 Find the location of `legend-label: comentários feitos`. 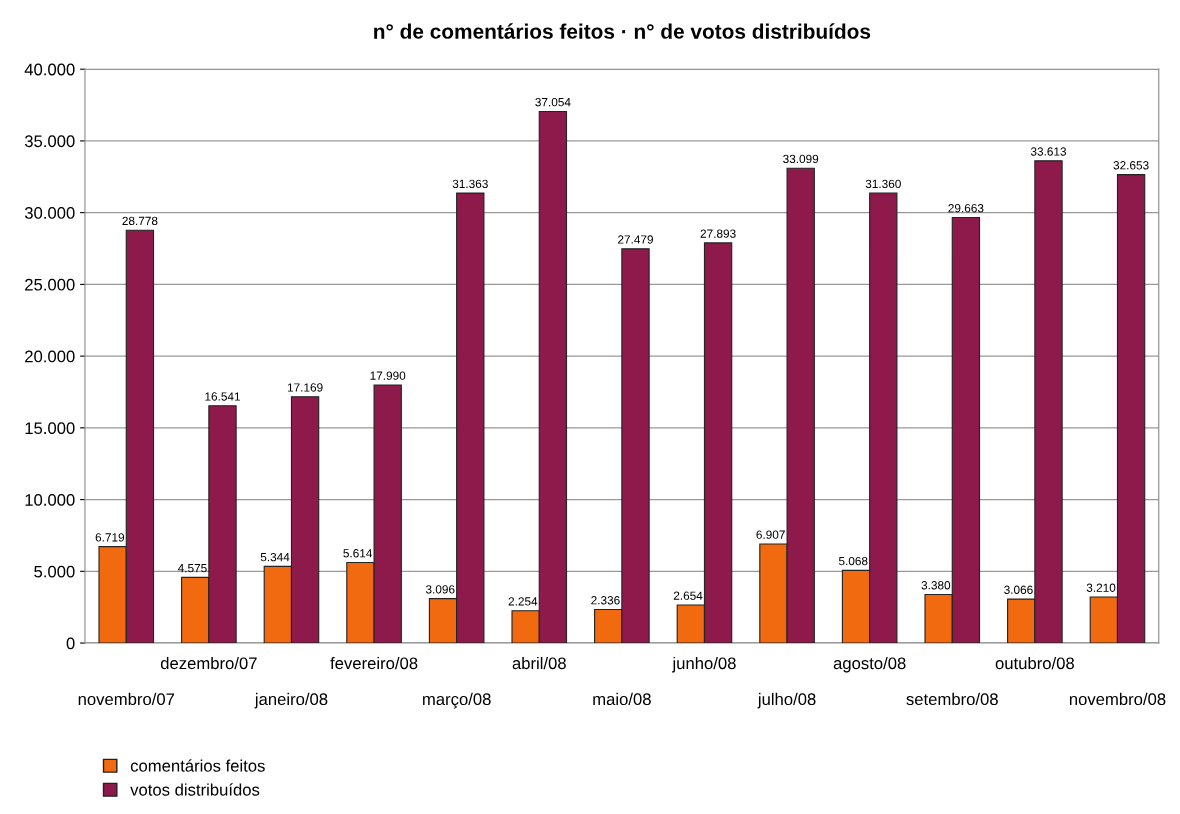

legend-label: comentários feitos is located at coordinates (197, 765).